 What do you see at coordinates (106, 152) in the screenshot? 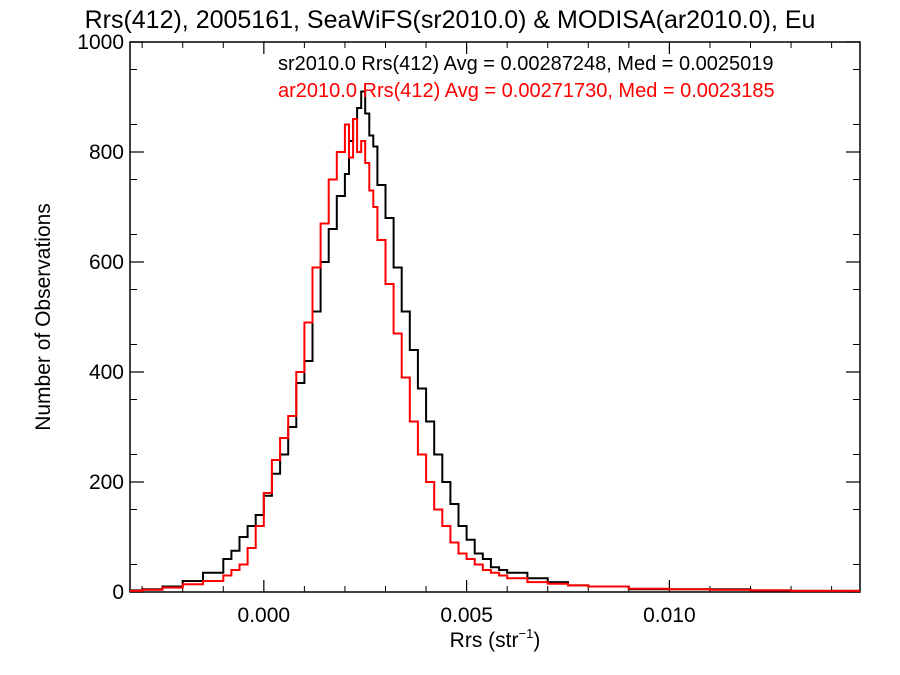
I see `y-tick-label: 800` at bounding box center [106, 152].